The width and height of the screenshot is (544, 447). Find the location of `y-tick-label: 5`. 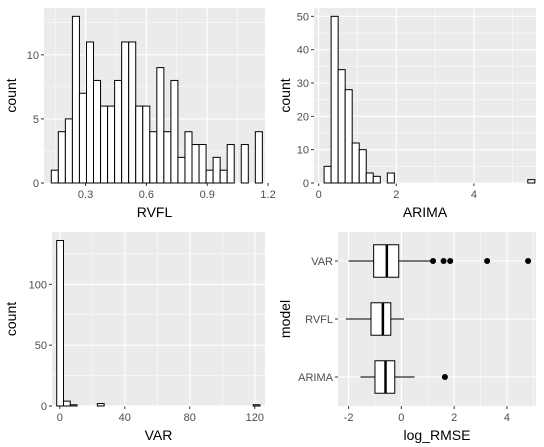

y-tick-label: 5 is located at coordinates (36, 120).